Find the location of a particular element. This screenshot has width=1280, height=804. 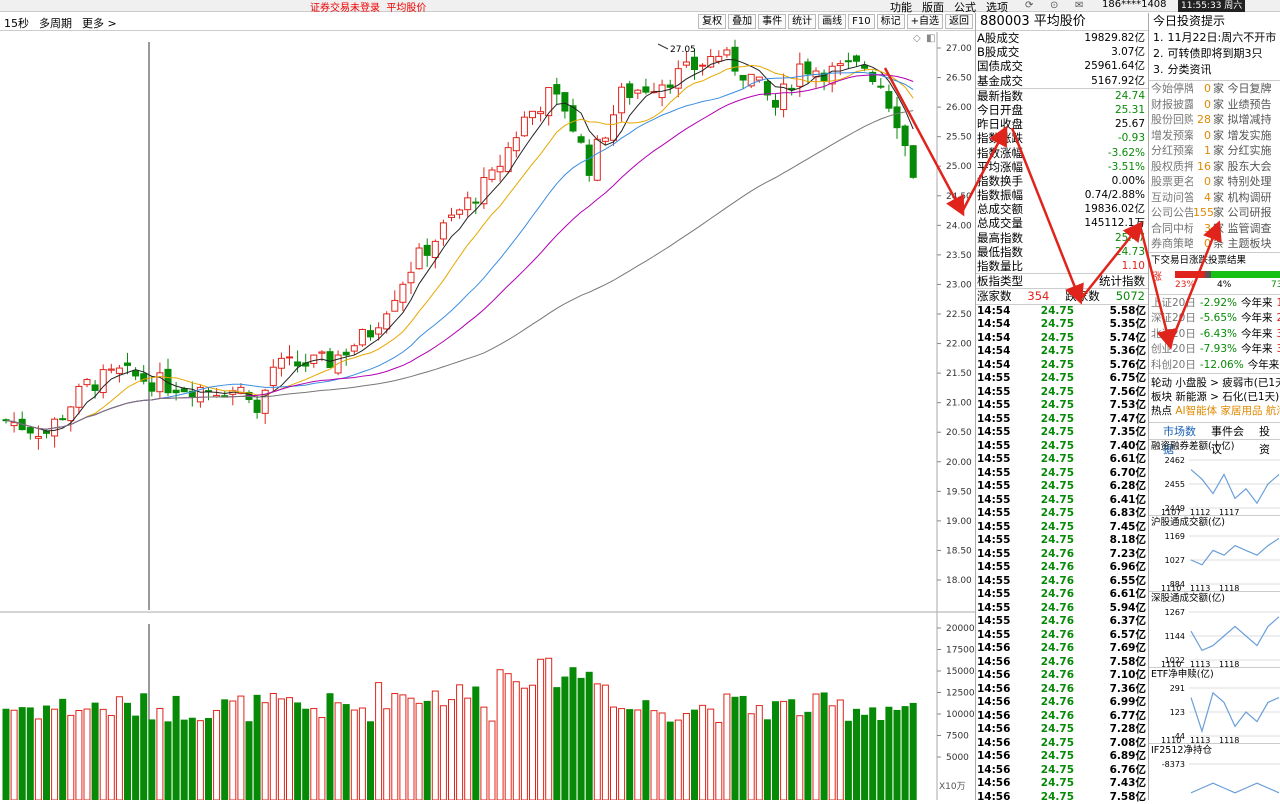

info-label: 财报披露 is located at coordinates (1172, 104).